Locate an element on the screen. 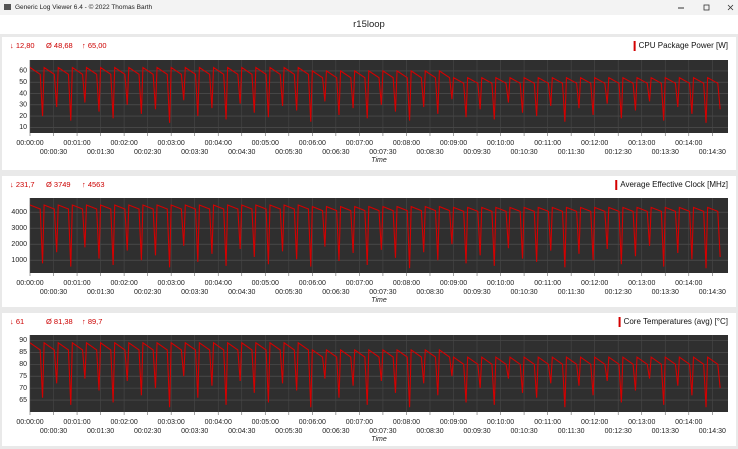 This screenshot has width=738, height=449. y-tick-label: 2000 is located at coordinates (19, 244).